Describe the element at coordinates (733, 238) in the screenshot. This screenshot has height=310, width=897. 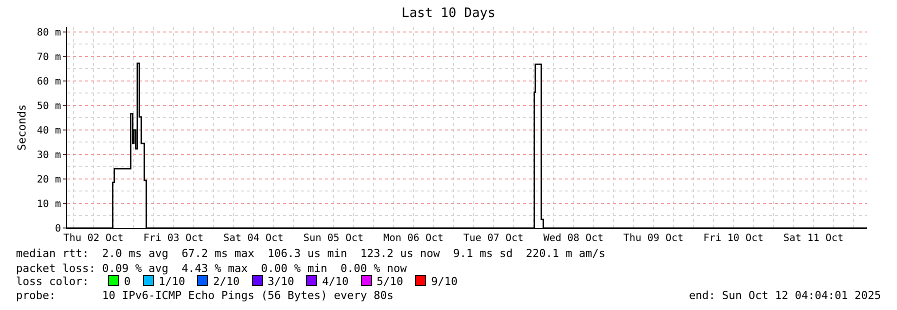
I see `x-tick-label: Fri 10 Oct` at that location.